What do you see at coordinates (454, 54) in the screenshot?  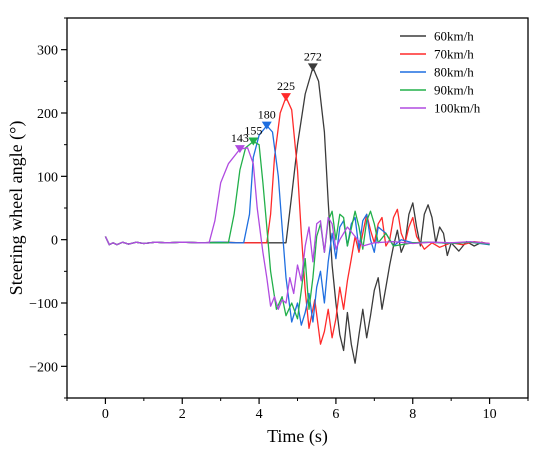 I see `legend-label: 70km/h` at bounding box center [454, 54].